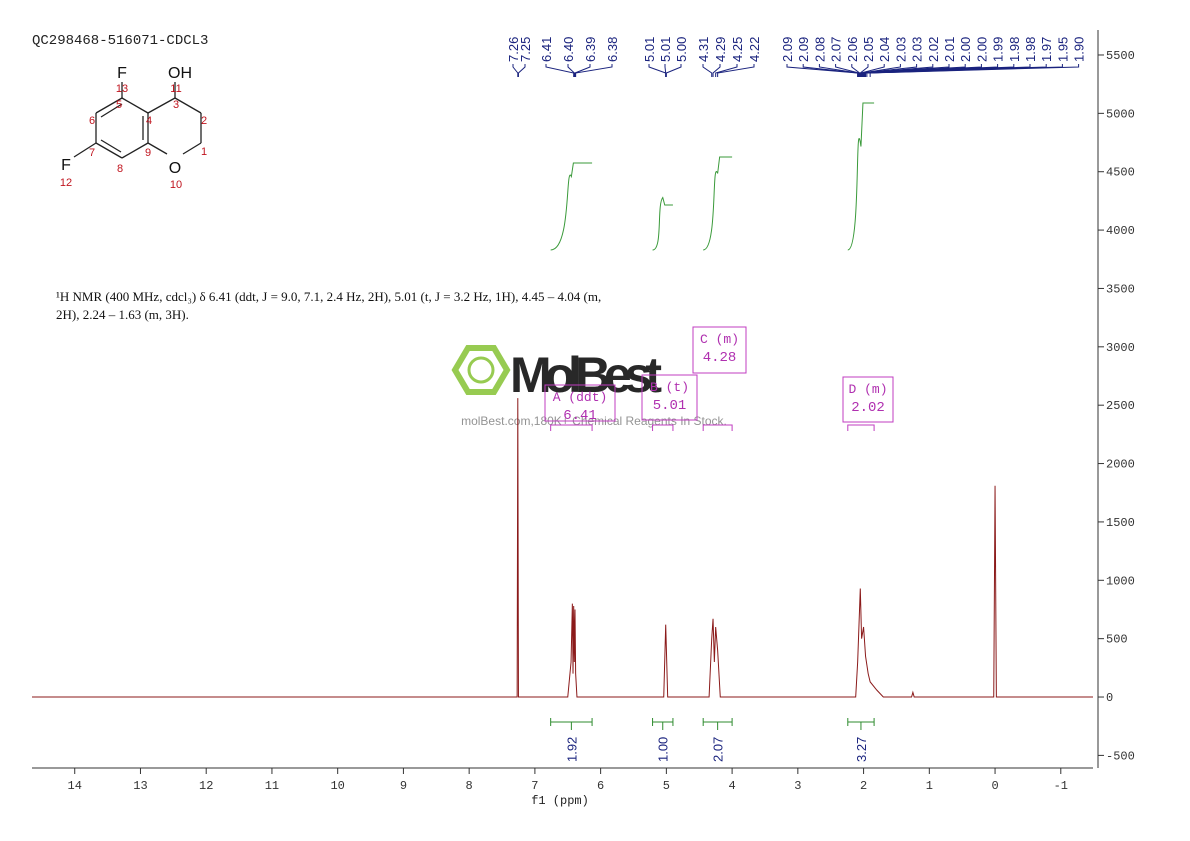  I want to click on peak-label: 4.31, so click(703, 49).